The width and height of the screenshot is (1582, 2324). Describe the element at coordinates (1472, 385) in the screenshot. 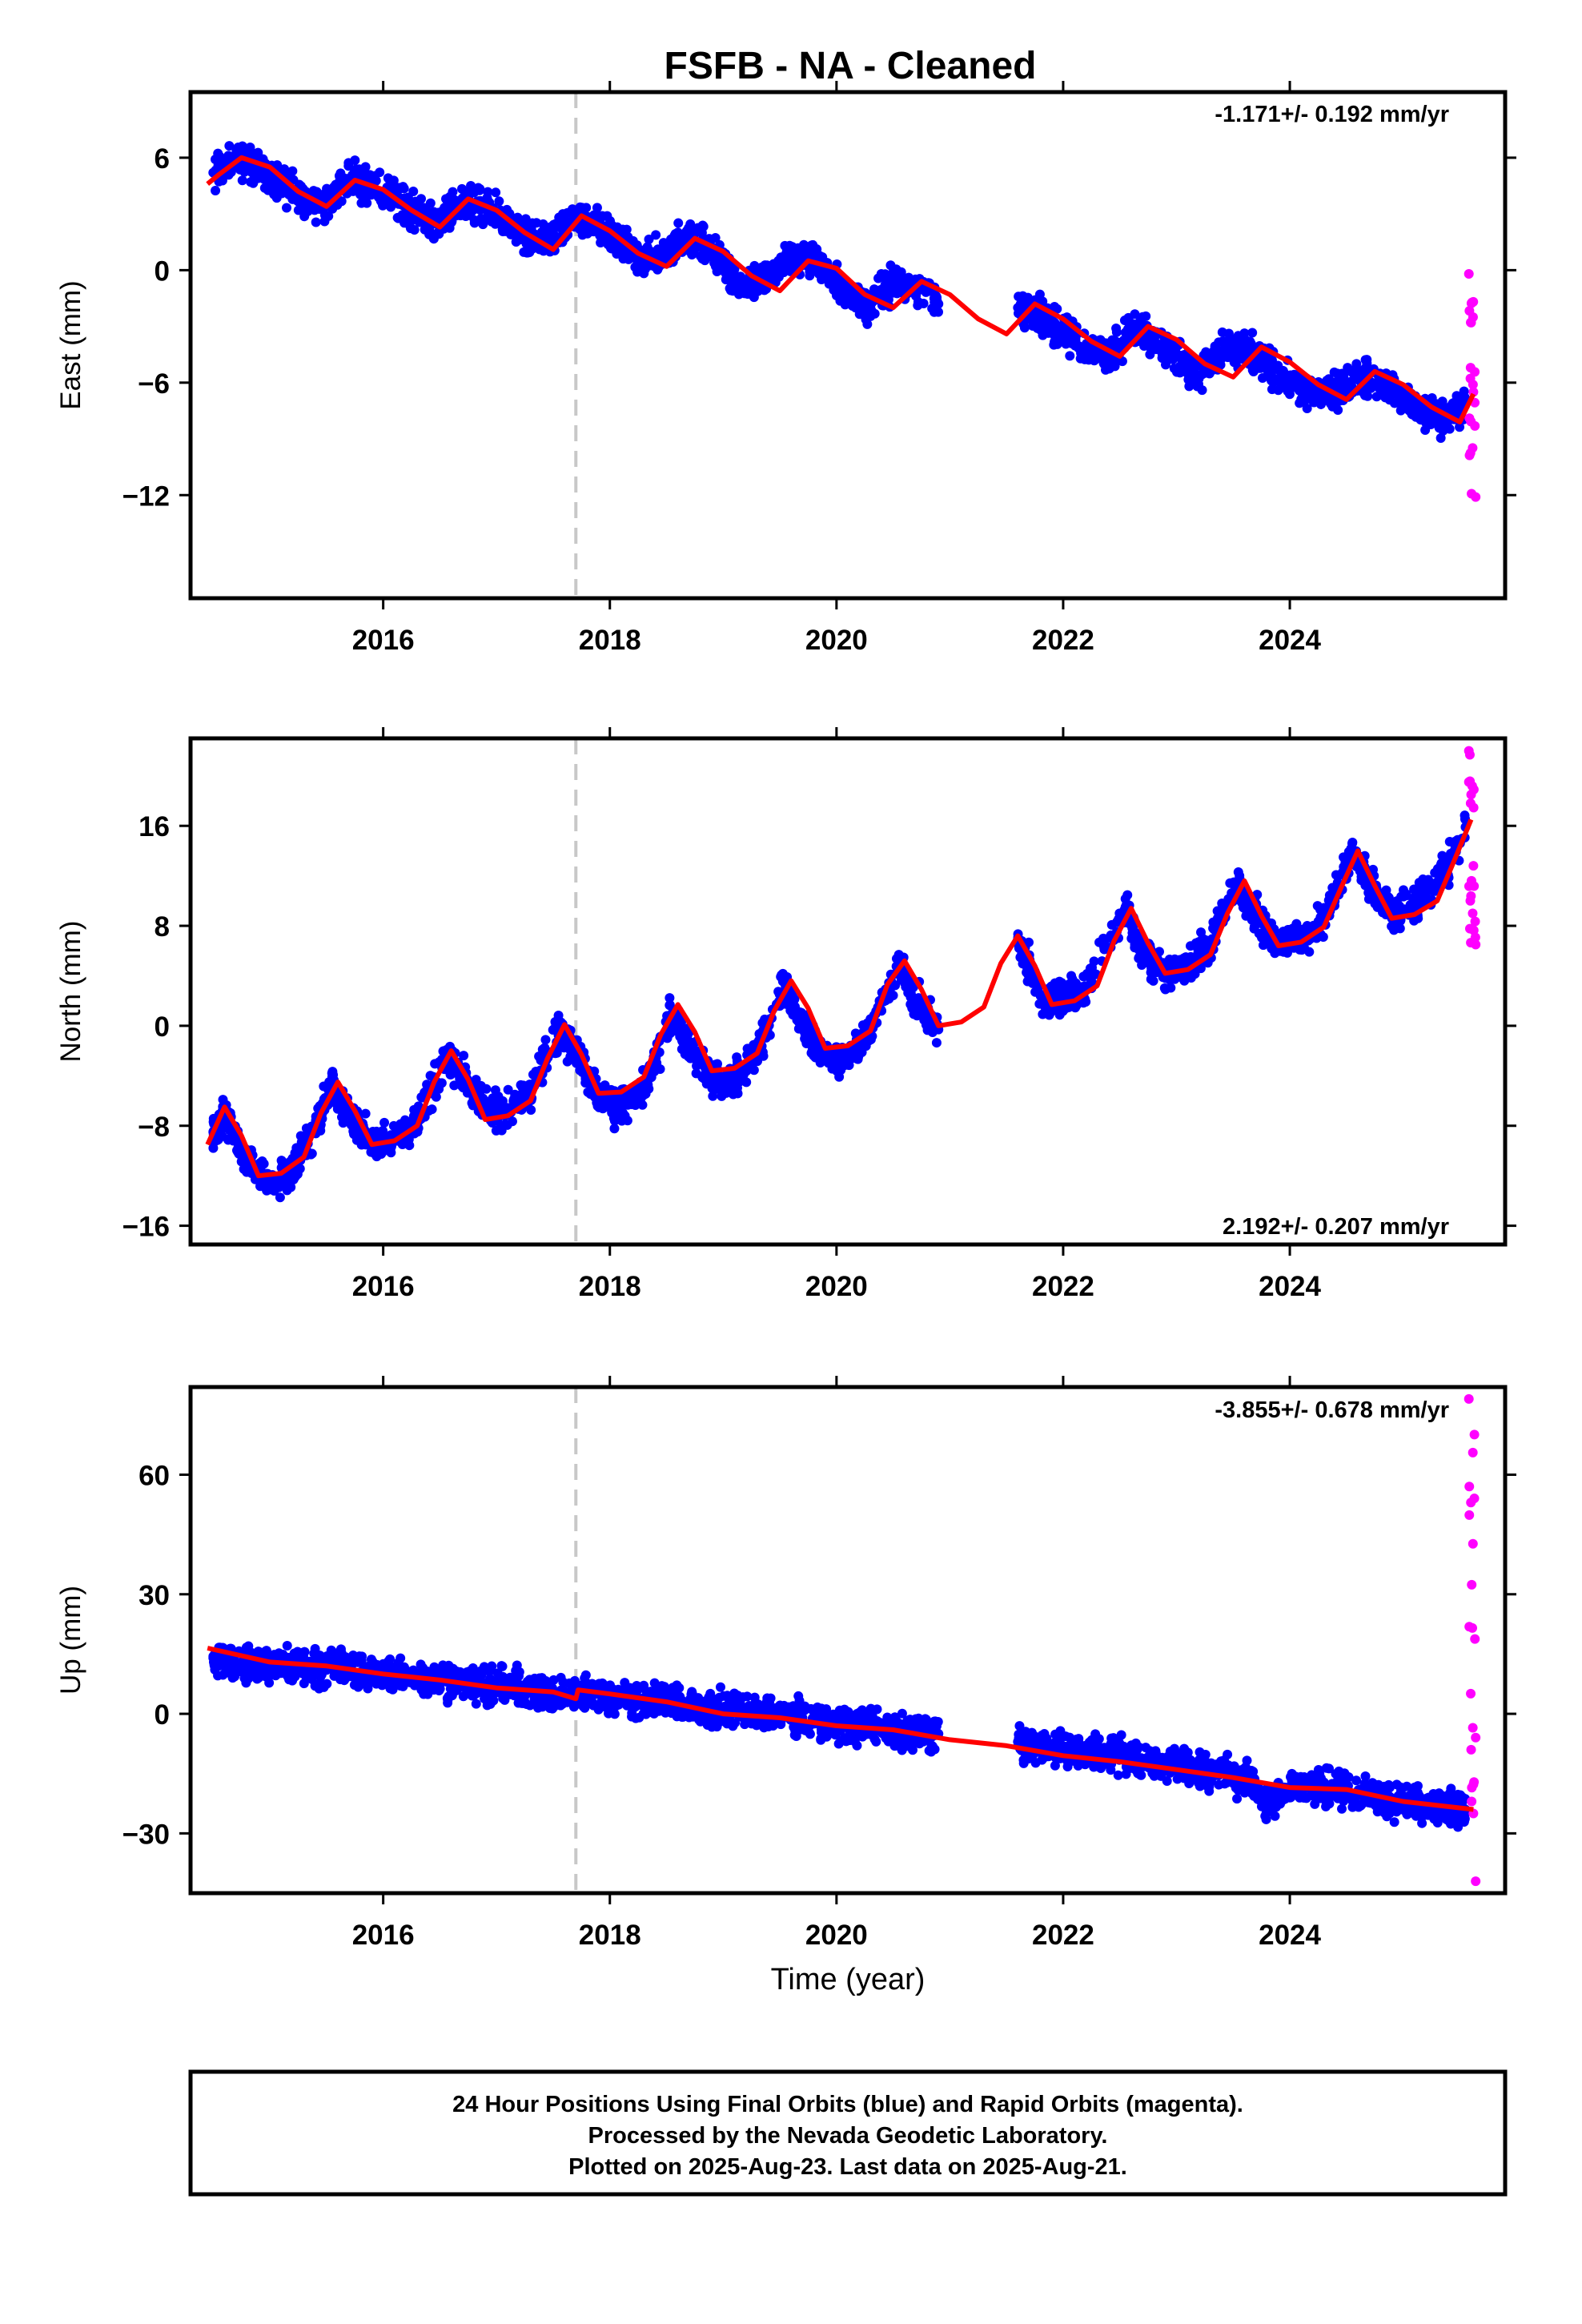

I see `series-rapid-orbits` at that location.